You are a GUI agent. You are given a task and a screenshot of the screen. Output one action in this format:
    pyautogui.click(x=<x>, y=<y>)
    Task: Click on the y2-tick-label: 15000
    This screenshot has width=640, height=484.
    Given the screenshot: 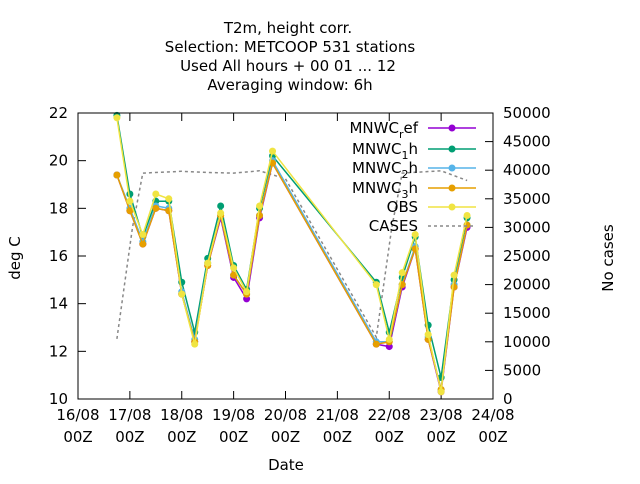 What is the action you would take?
    pyautogui.click(x=527, y=313)
    